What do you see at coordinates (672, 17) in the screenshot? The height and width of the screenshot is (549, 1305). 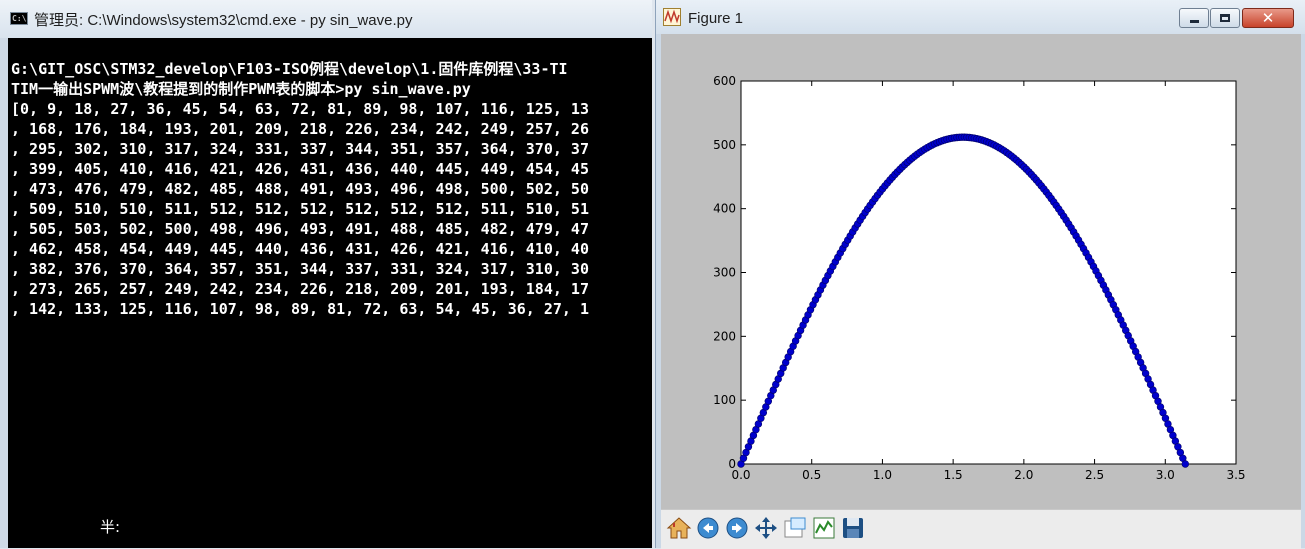 I see `matplotlib-app-icon` at bounding box center [672, 17].